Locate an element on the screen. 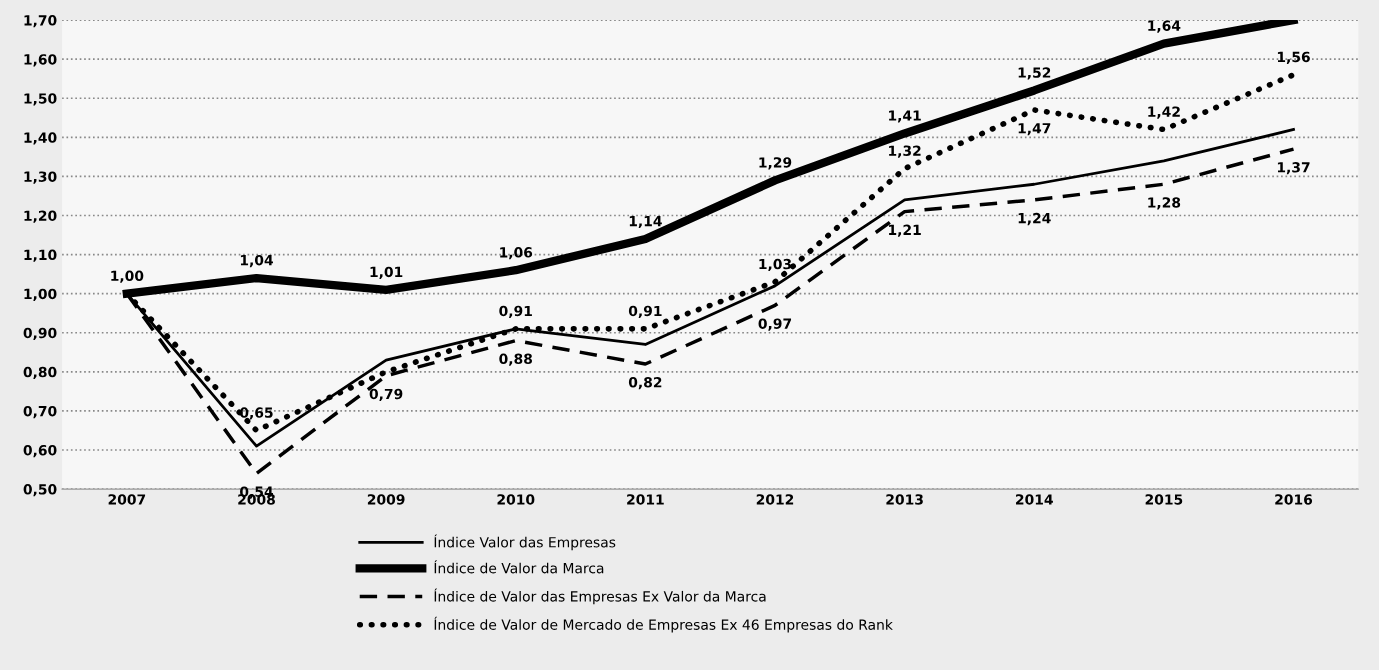 This screenshot has height=670, width=1379. y-tick-label: 1,70 is located at coordinates (40, 21).